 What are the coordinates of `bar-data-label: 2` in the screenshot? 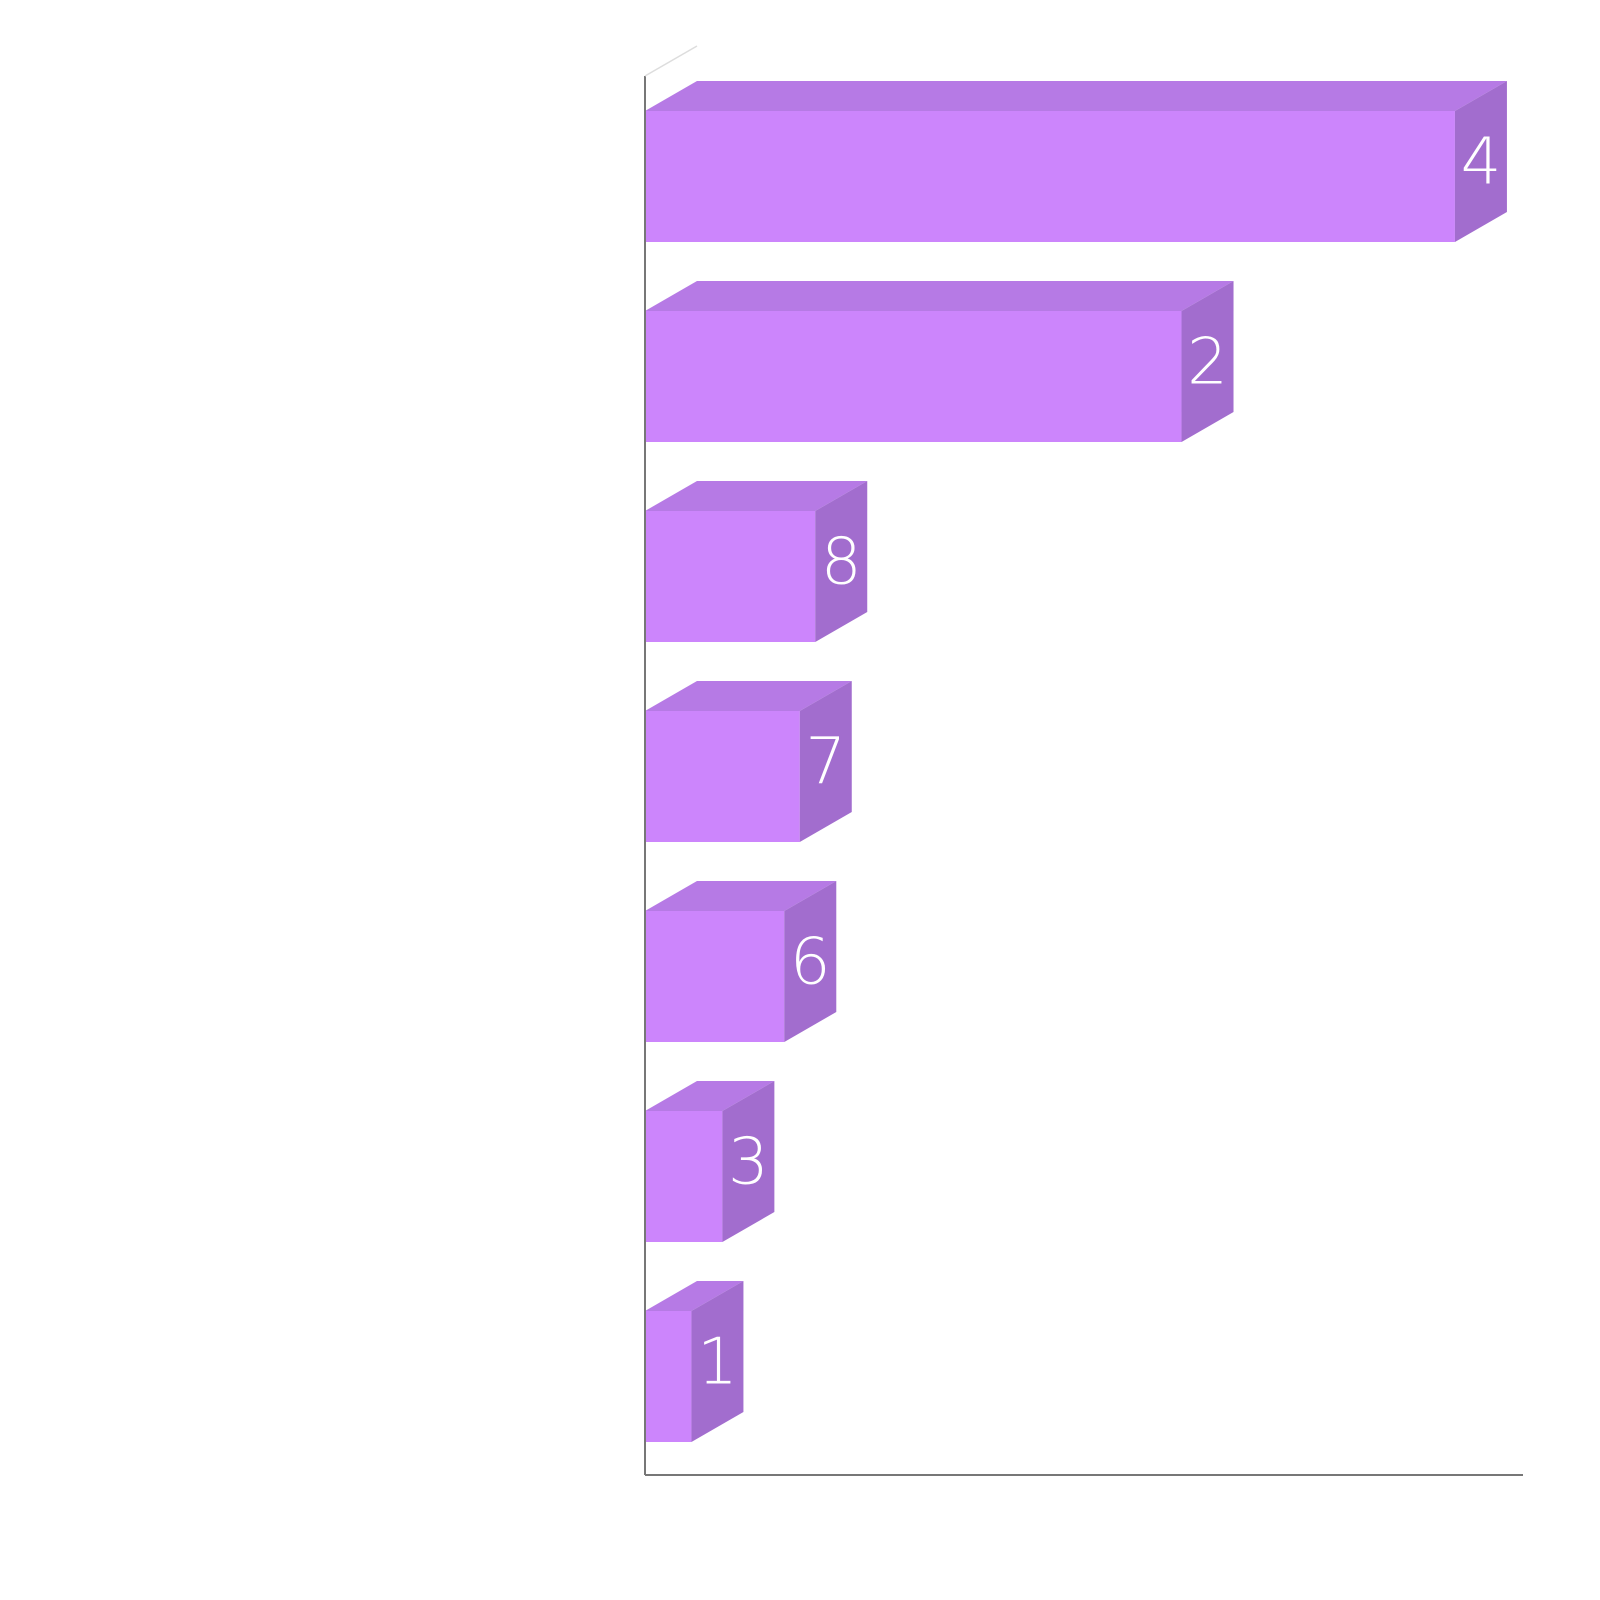 It's located at (1207, 363).